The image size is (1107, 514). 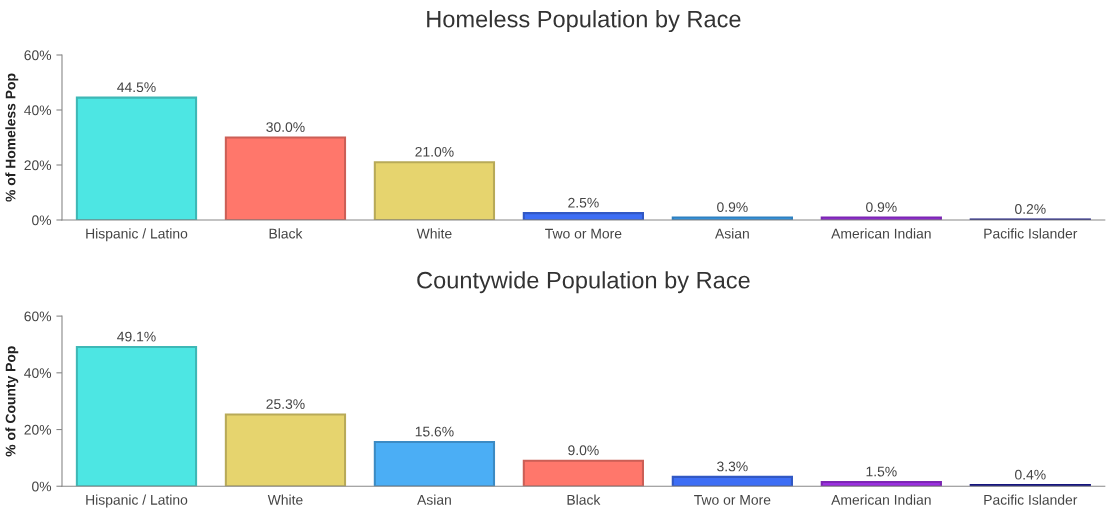 What do you see at coordinates (1030, 209) in the screenshot?
I see `data-label: 0.2%` at bounding box center [1030, 209].